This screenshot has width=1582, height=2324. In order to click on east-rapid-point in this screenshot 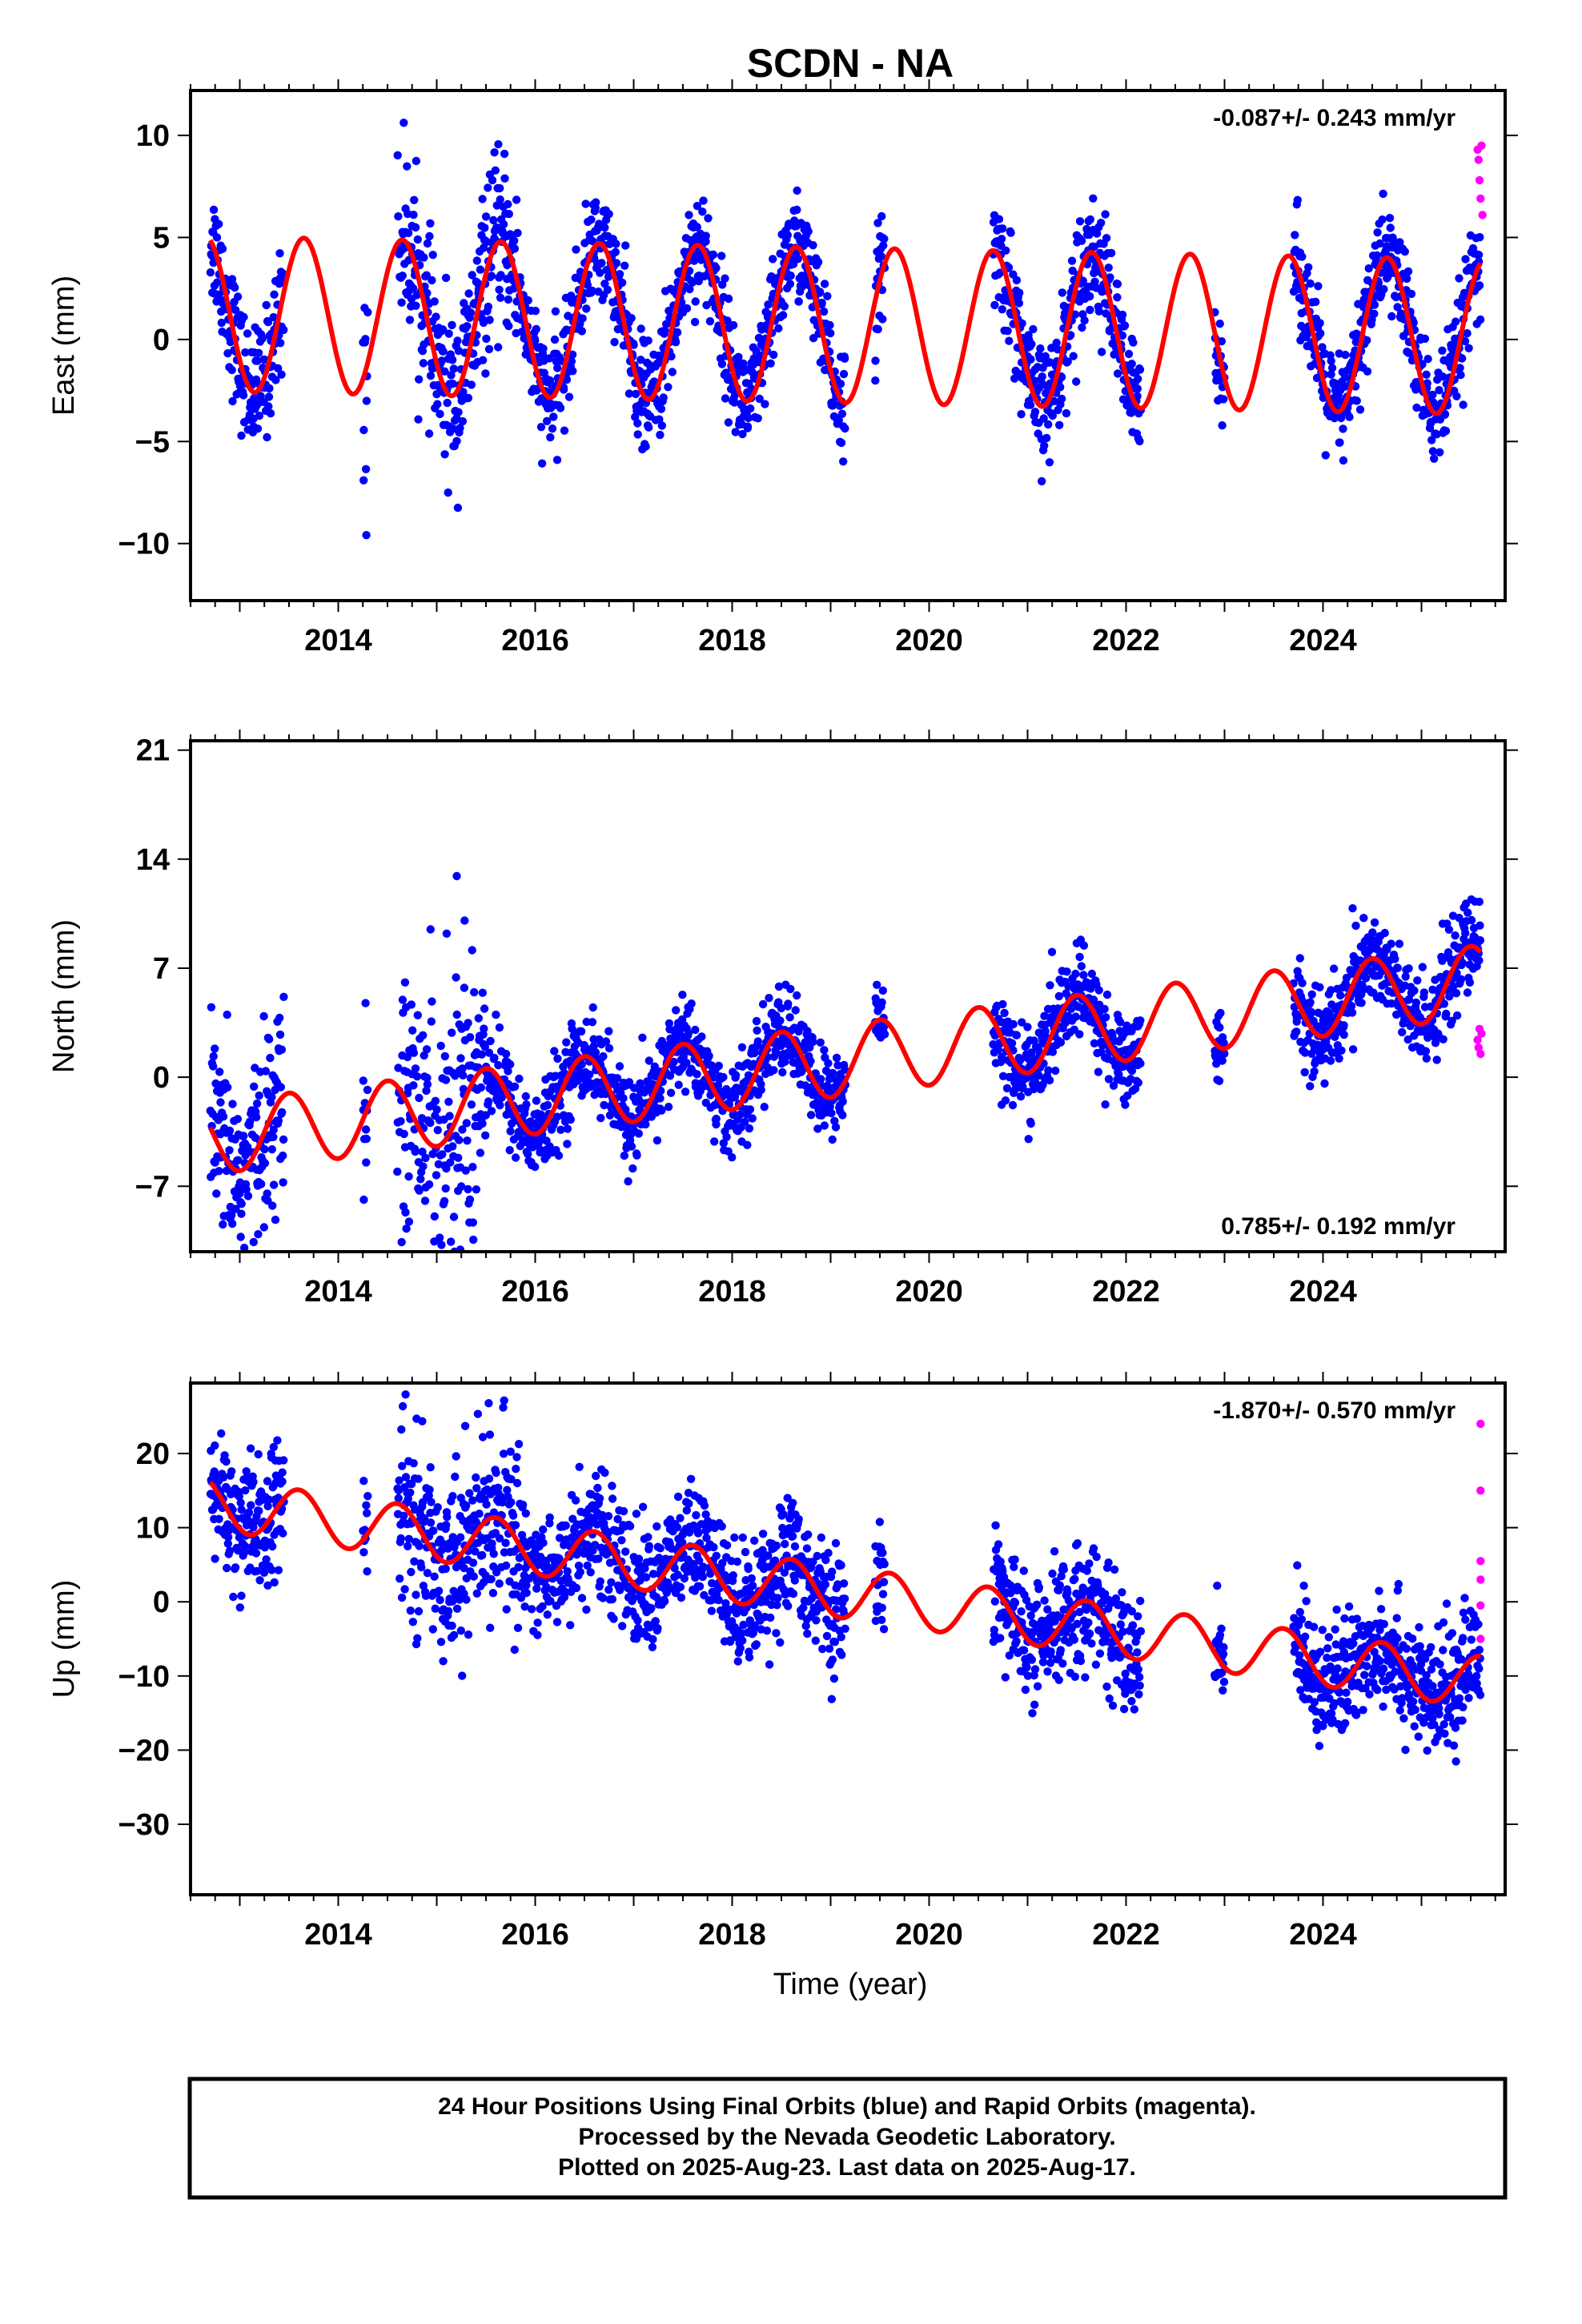, I will do `click(1480, 198)`.